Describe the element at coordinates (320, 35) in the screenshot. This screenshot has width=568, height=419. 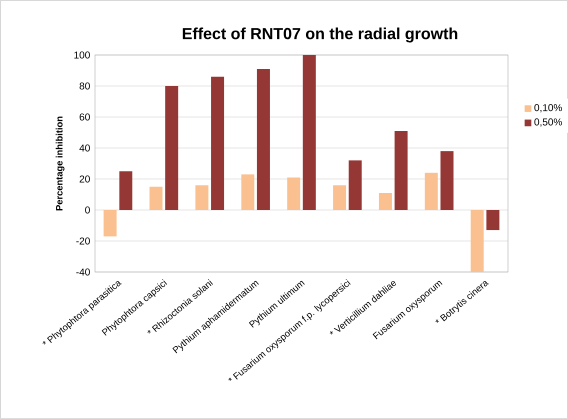
I see `chart-title: Effect of RNT07 on the radial growth` at that location.